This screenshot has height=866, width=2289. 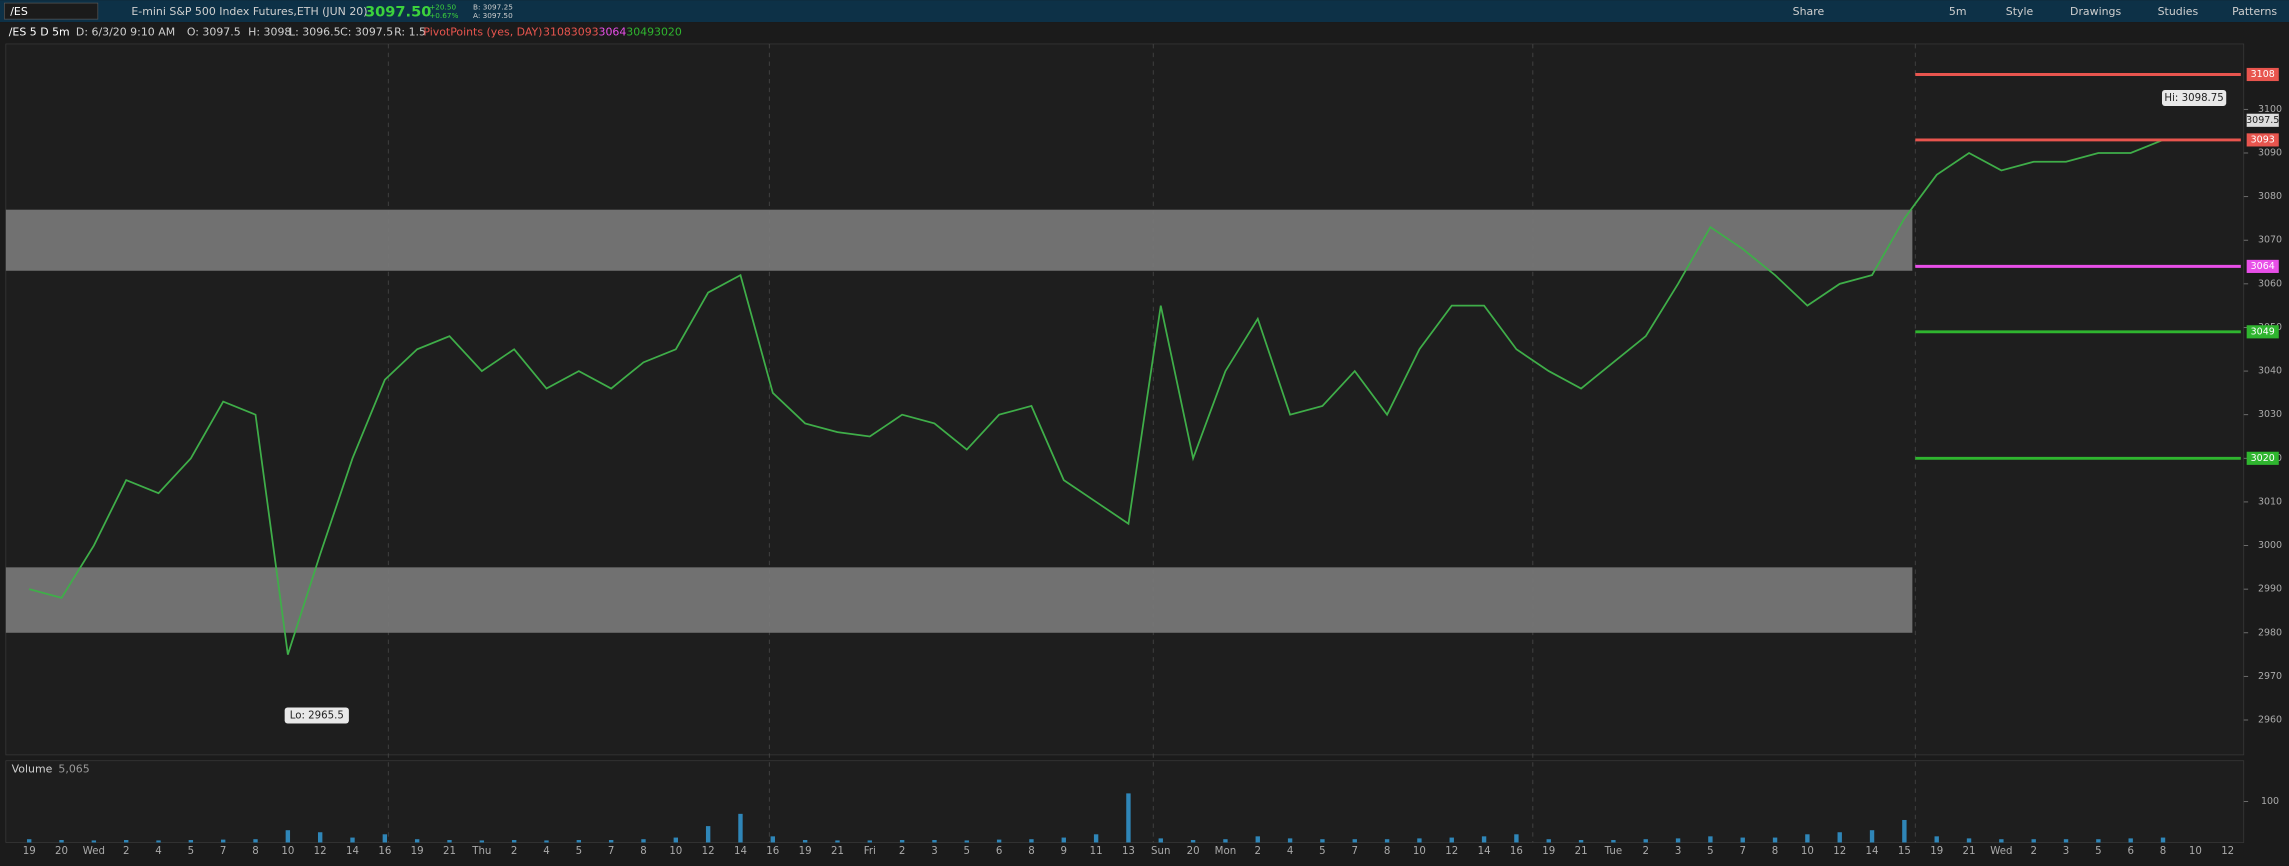 I want to click on y-tick-label: 2980, so click(x=2270, y=632).